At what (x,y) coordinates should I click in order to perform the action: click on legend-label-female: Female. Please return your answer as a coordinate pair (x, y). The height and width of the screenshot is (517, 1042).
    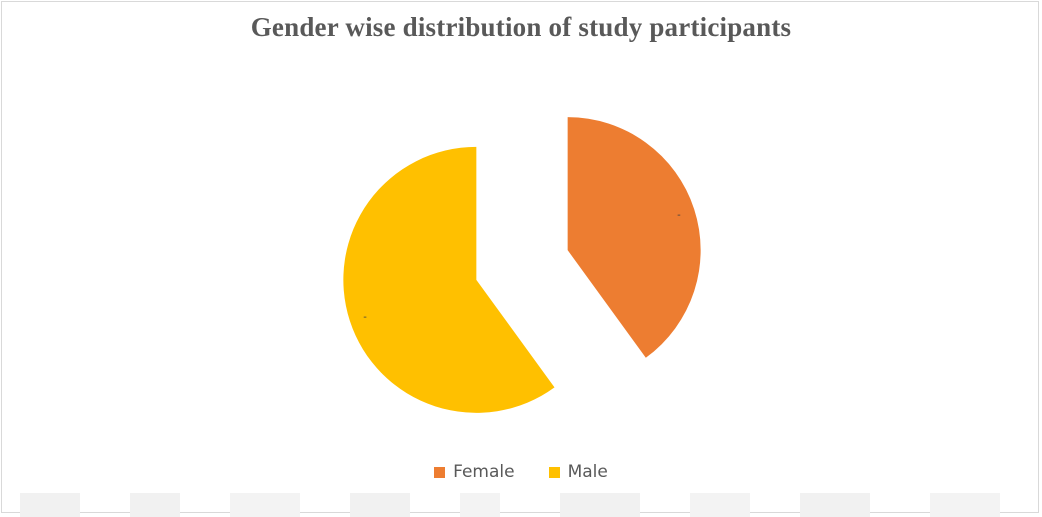
    Looking at the image, I should click on (484, 472).